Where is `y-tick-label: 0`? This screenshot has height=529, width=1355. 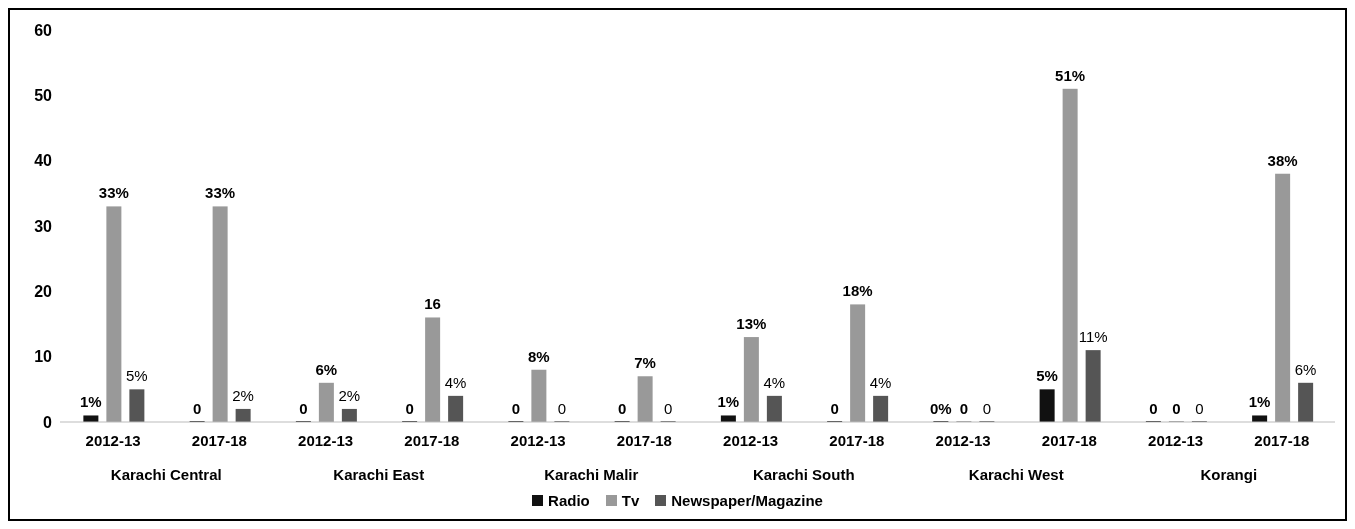 y-tick-label: 0 is located at coordinates (48, 422).